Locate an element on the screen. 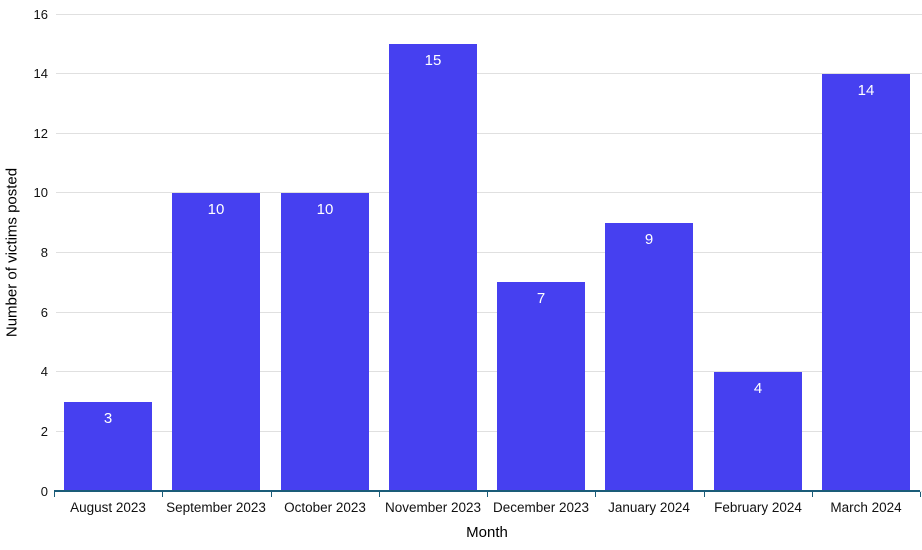 The width and height of the screenshot is (922, 550). y-tick-label-10: 10 is located at coordinates (40, 193).